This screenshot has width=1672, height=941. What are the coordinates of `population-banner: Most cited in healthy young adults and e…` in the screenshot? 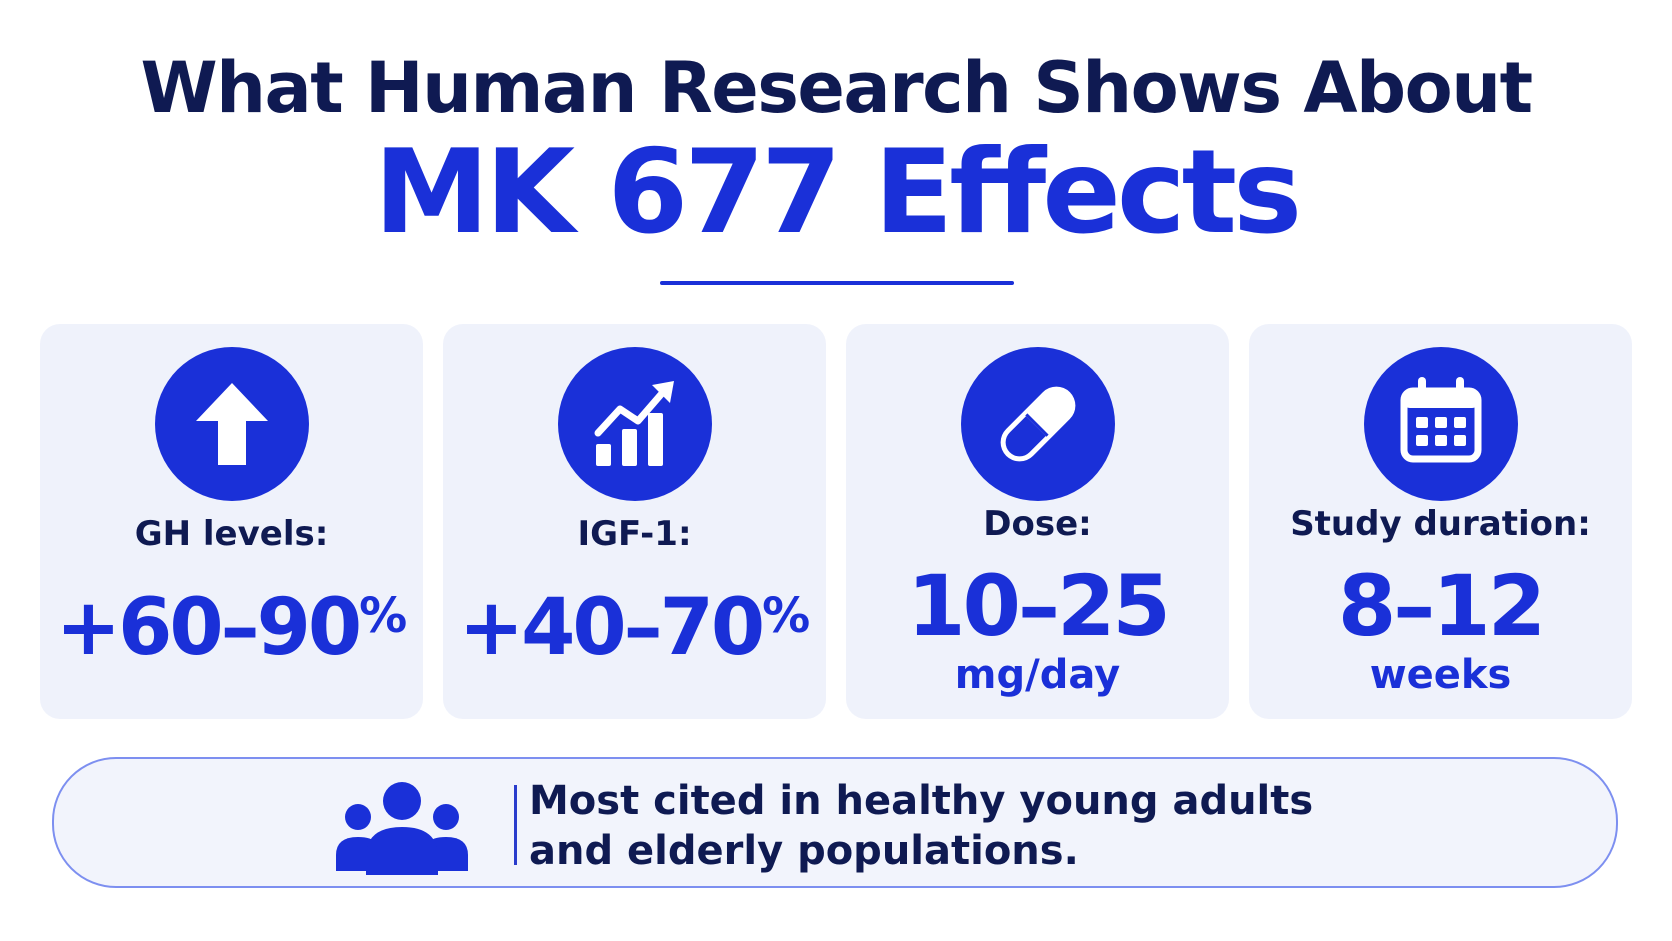 It's located at (835, 822).